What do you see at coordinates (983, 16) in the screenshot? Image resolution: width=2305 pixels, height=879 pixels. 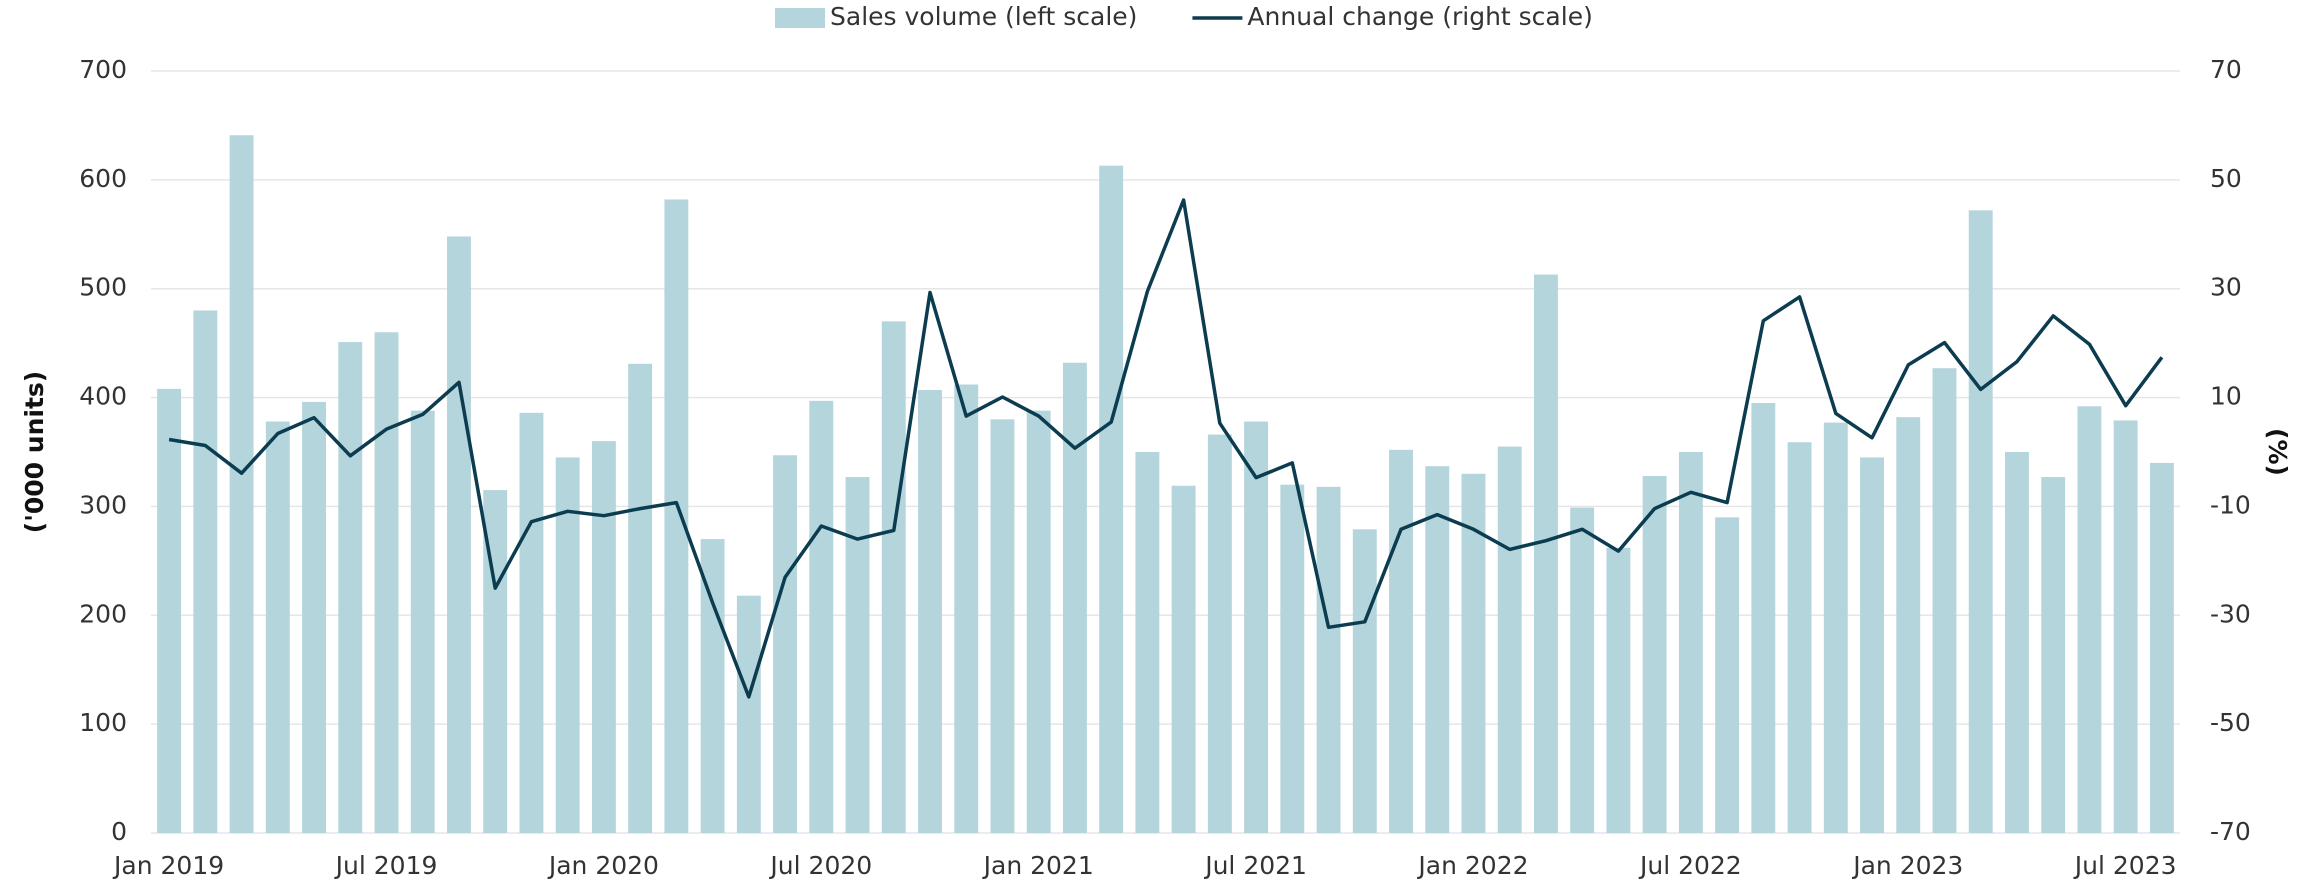 I see `legend-label: Sales volume (left scale)` at bounding box center [983, 16].